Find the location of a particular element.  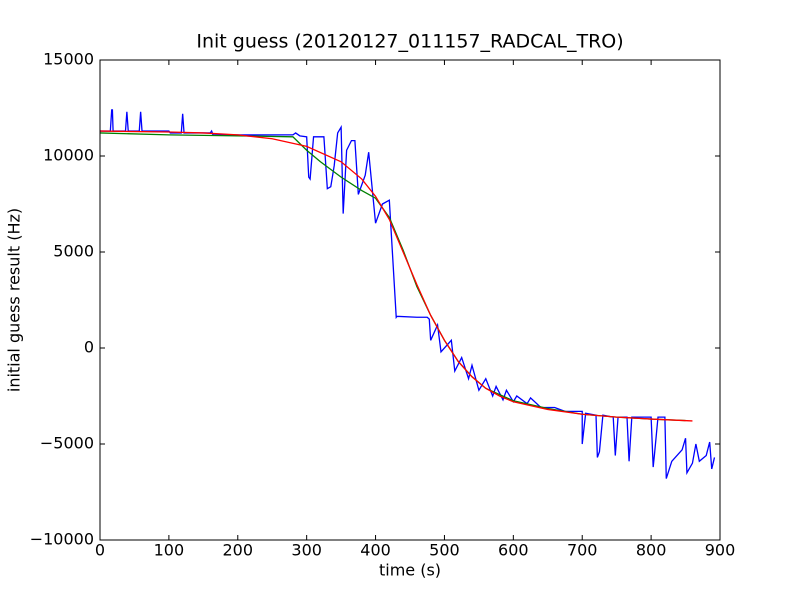

y-axis-label: initial guess result (Hz) is located at coordinates (14, 300).